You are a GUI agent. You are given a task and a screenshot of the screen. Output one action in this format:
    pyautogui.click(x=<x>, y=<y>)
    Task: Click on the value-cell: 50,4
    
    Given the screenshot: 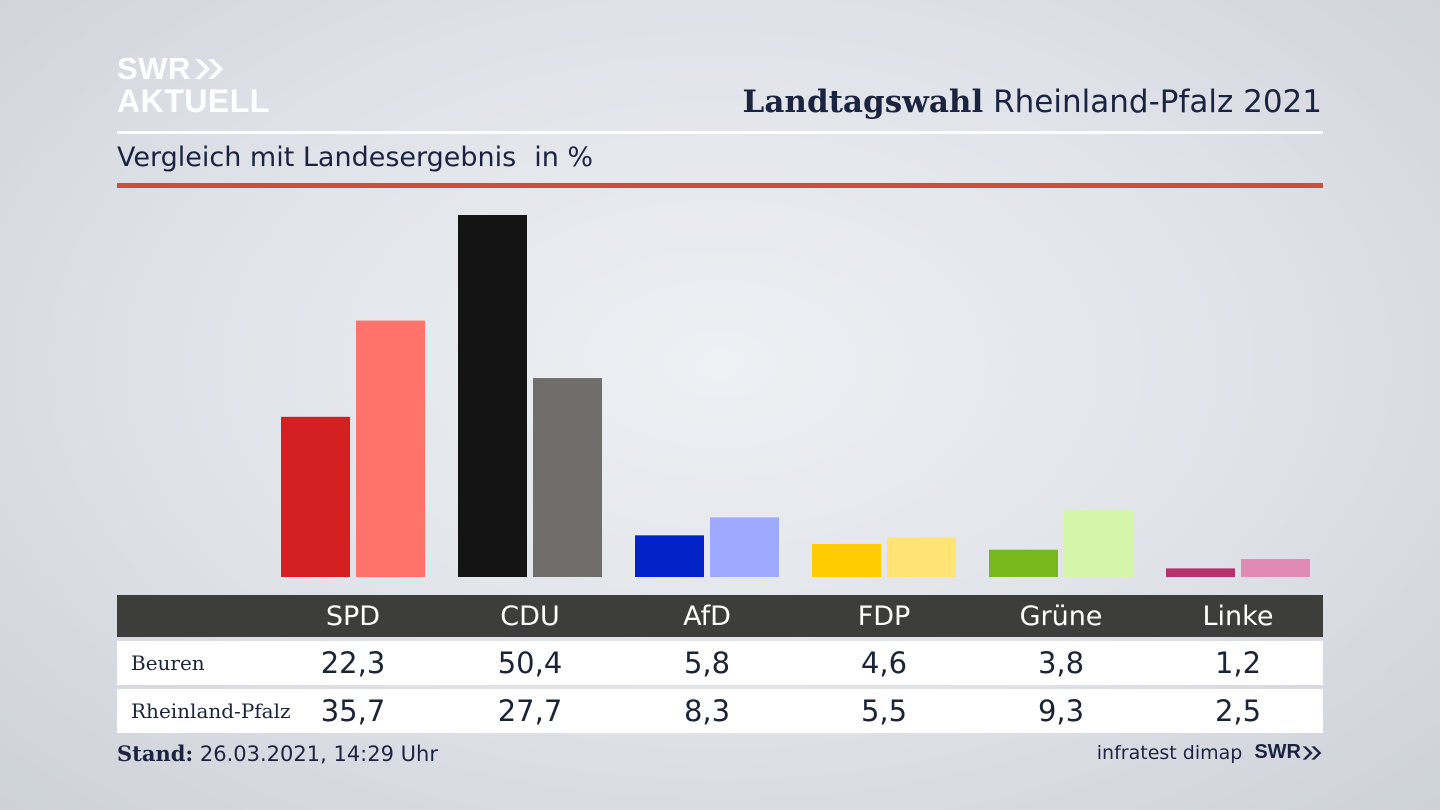 What is the action you would take?
    pyautogui.click(x=530, y=663)
    